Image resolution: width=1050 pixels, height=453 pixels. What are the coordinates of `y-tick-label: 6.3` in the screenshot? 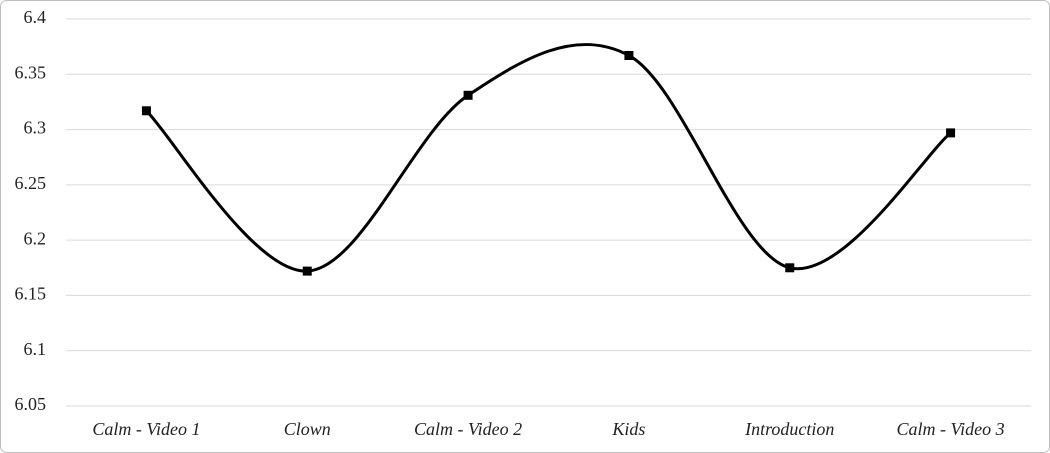 It's located at (35, 128).